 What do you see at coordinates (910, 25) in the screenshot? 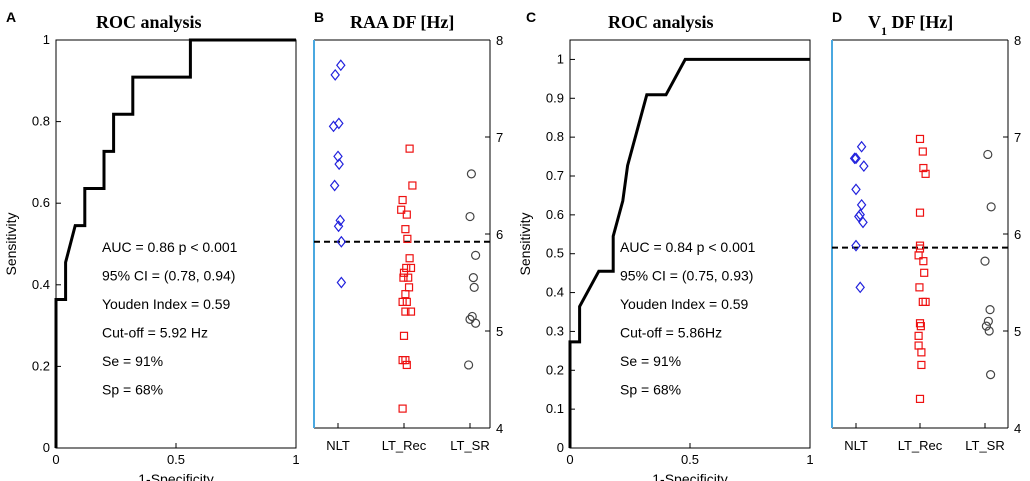
I see `panel-title-D: V1 DF [Hz]` at bounding box center [910, 25].